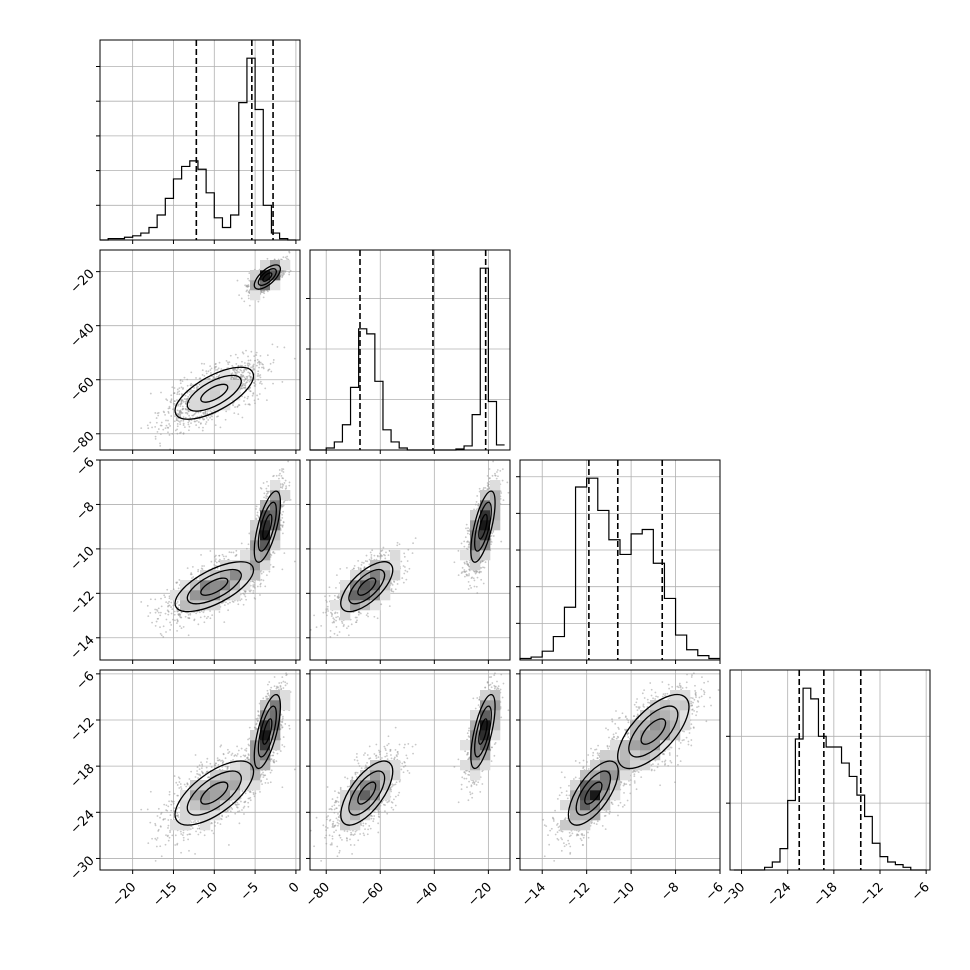 Image resolution: width=970 pixels, height=970 pixels. What do you see at coordinates (355, 785) in the screenshot?
I see `joint-1-3-density-cell` at bounding box center [355, 785].